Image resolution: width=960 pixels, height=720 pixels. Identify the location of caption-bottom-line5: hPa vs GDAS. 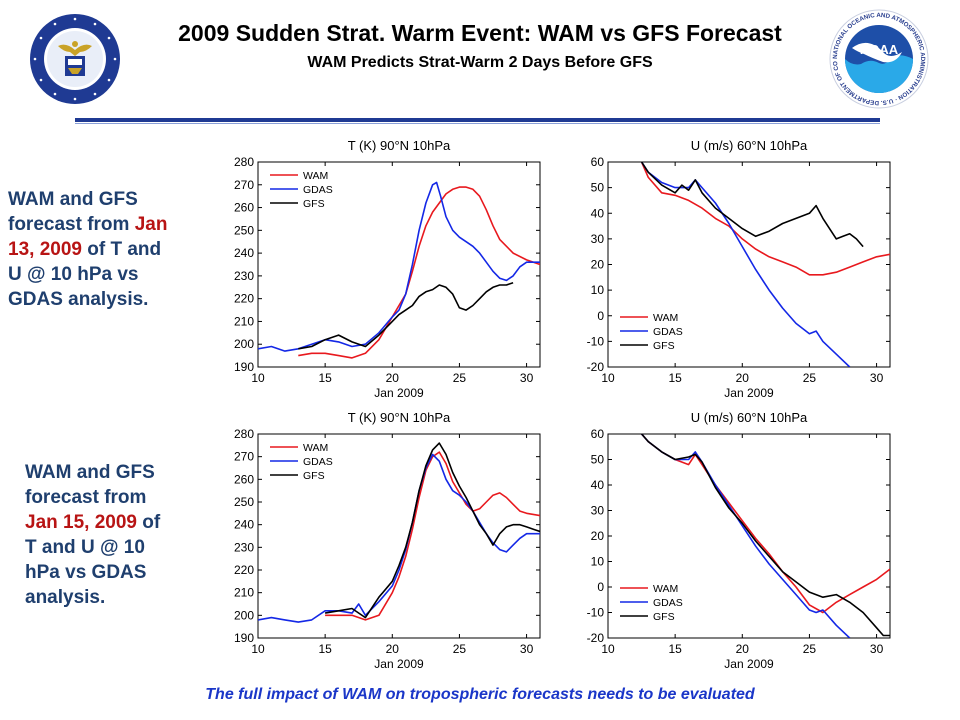
(86, 572).